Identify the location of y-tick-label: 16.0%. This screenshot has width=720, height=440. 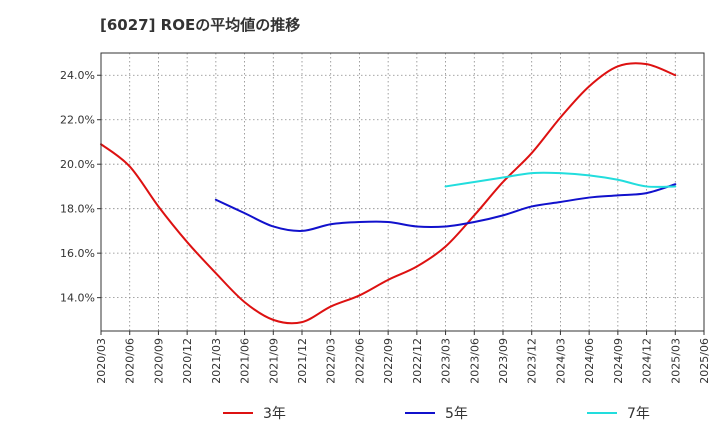
(77, 253).